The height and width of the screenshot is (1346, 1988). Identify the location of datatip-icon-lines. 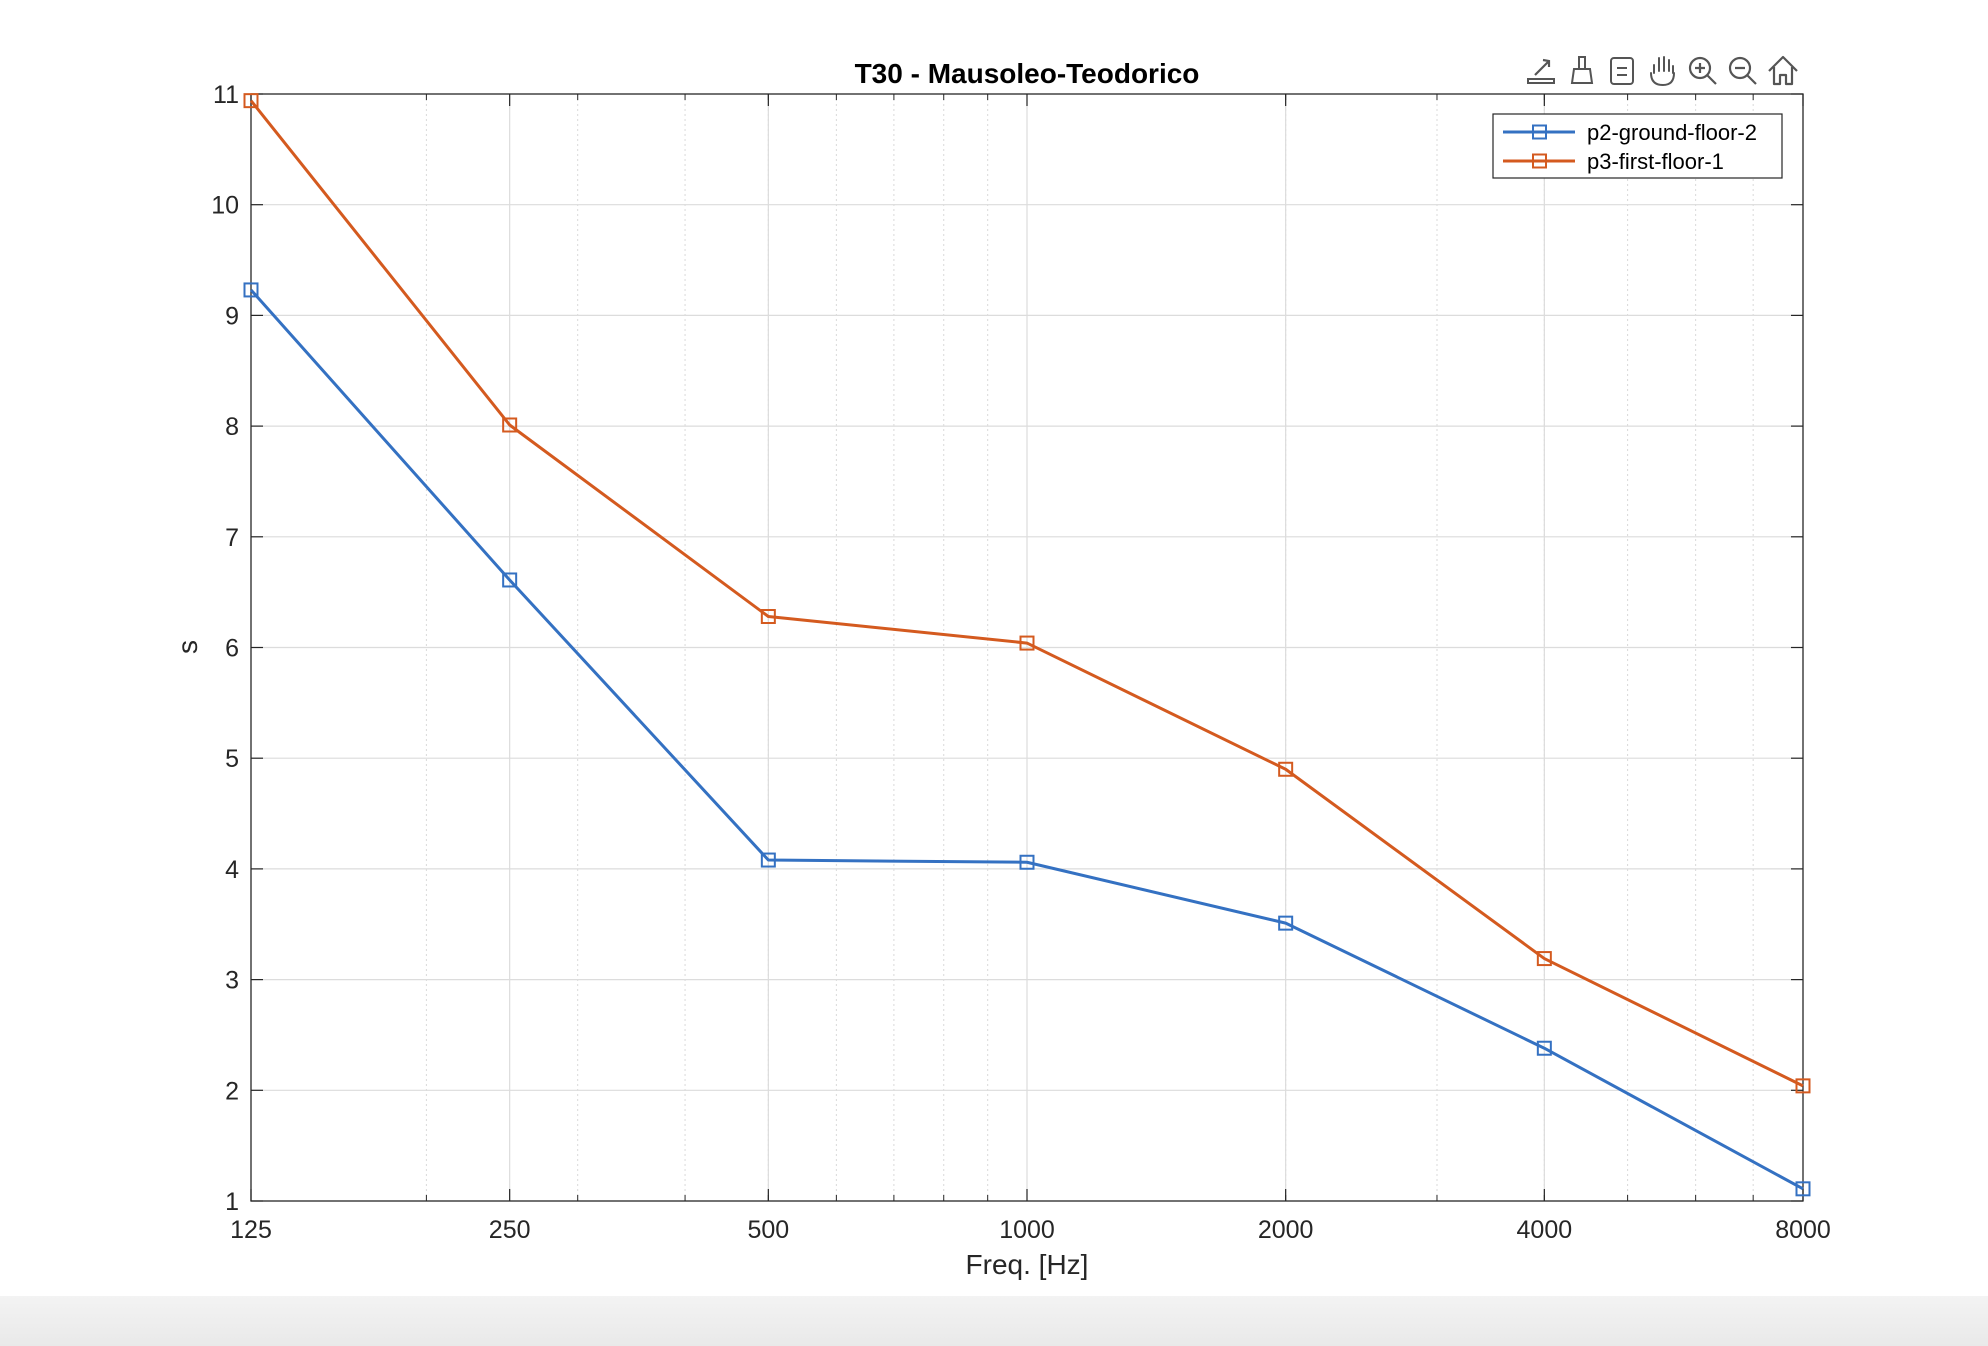
(1622, 71).